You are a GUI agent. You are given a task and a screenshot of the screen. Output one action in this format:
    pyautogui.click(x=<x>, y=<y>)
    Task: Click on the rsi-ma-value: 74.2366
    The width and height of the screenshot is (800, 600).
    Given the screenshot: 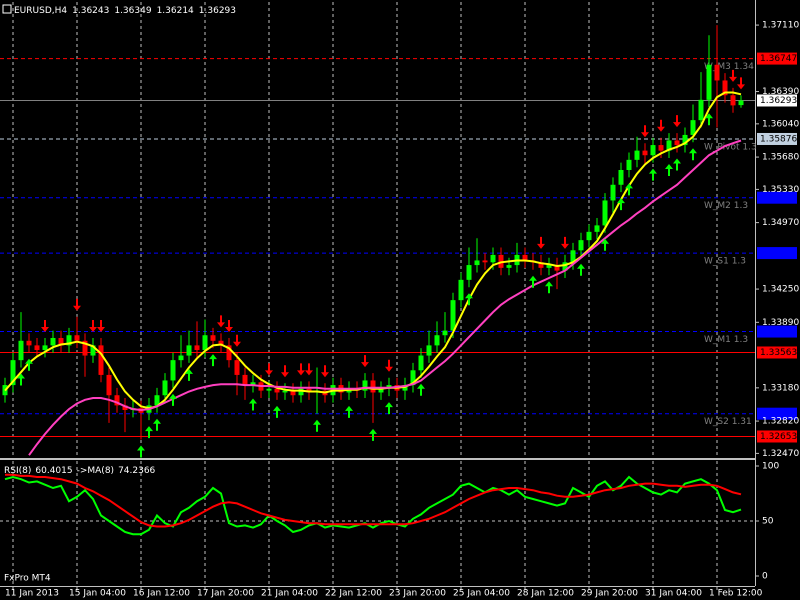 What is the action you would take?
    pyautogui.click(x=136, y=471)
    